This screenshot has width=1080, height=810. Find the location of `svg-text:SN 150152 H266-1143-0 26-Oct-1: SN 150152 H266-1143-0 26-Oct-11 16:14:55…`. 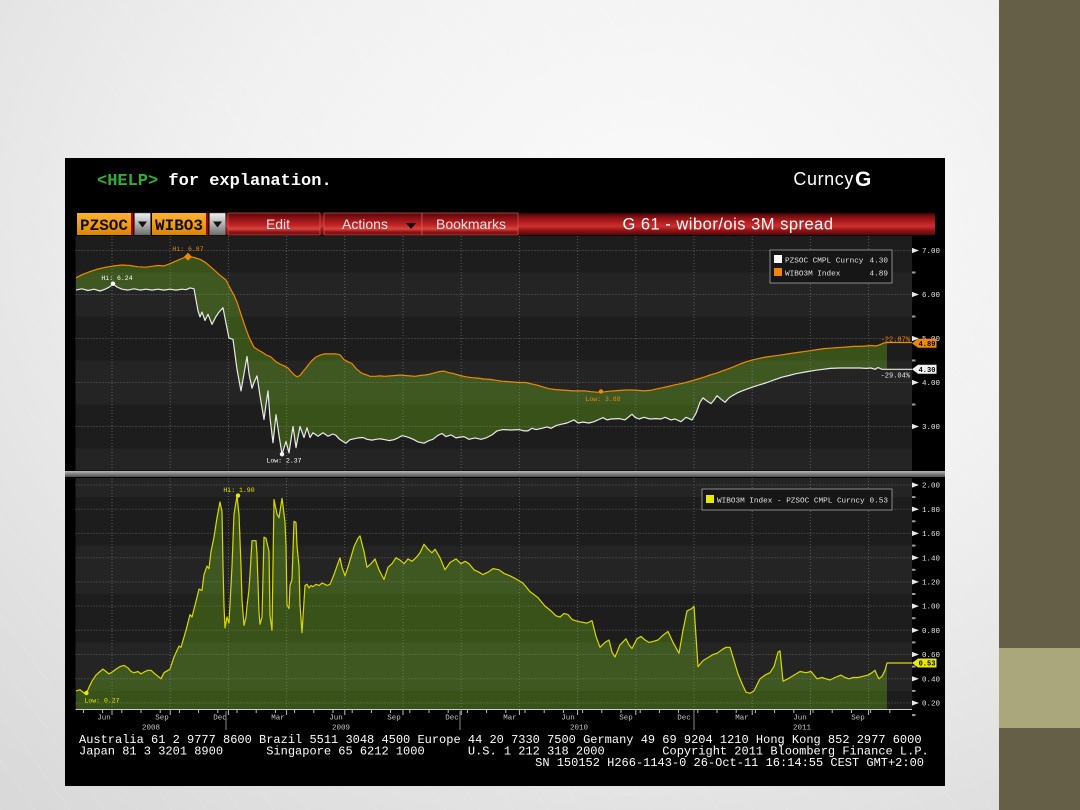

svg-text:SN 150152 H266-1143-0 26-Oct-1: SN 150152 H266-1143-0 26-Oct-11 16:14:55… is located at coordinates (729, 763).